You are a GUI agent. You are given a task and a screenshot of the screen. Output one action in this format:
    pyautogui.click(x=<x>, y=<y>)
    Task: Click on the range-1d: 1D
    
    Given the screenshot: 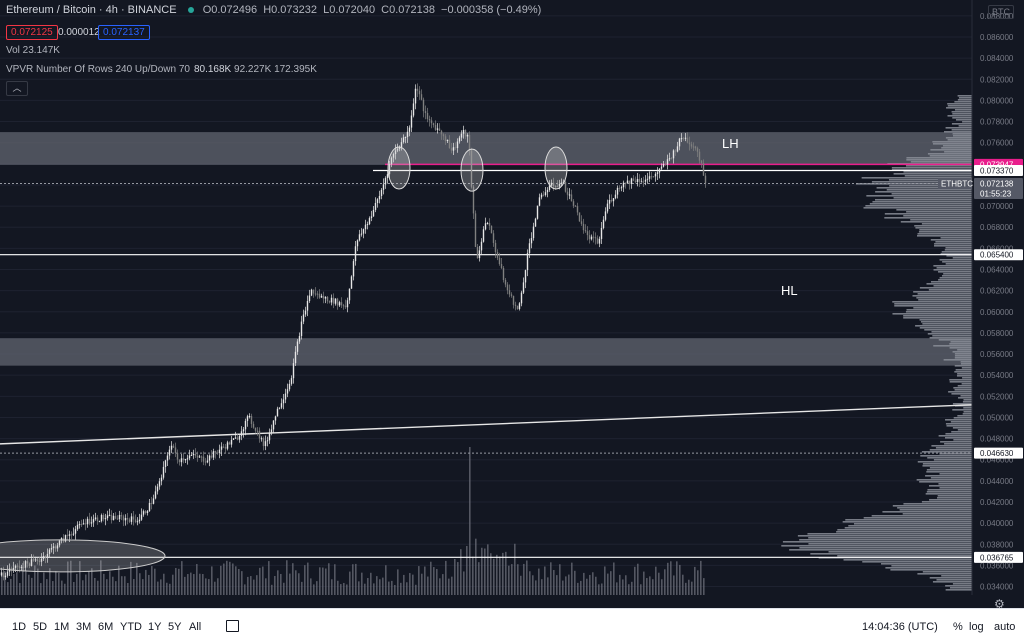 What is the action you would take?
    pyautogui.click(x=19, y=627)
    